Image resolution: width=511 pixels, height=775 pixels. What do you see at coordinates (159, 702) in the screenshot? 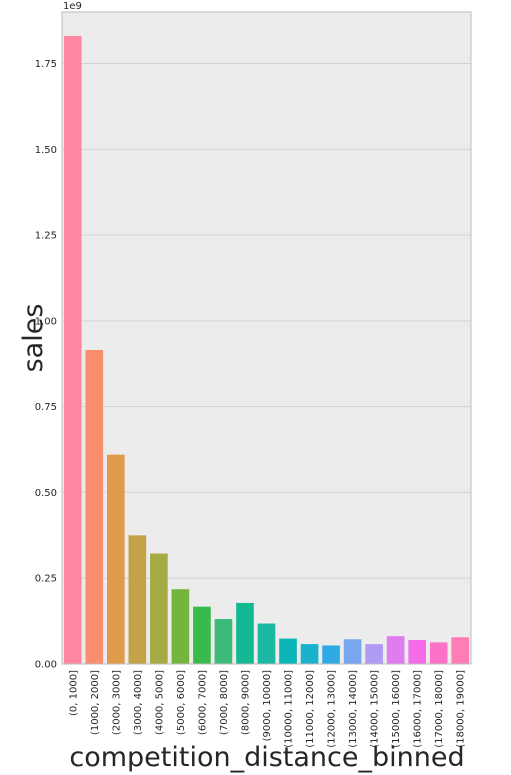
I see `x-tick-label: (4000, 5000]` at bounding box center [159, 702].